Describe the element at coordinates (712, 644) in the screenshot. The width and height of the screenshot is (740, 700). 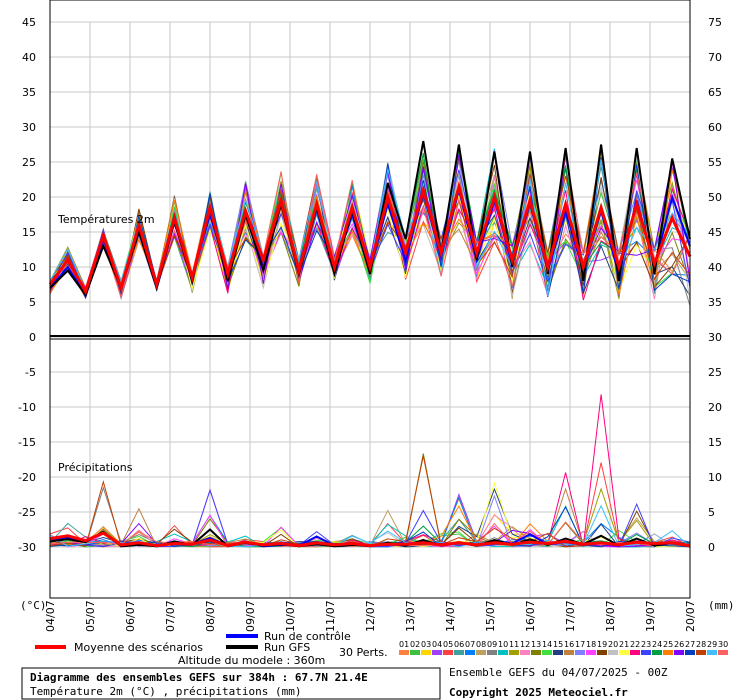
I see `pert-number: 29` at that location.